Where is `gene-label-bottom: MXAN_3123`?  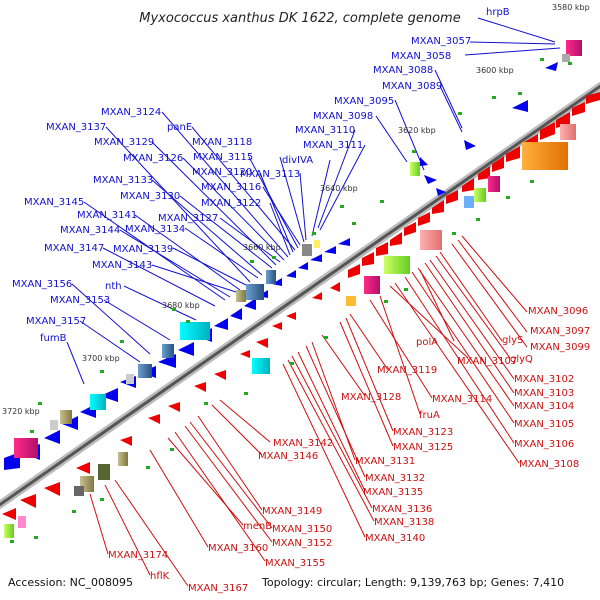 gene-label-bottom: MXAN_3123 is located at coordinates (423, 432).